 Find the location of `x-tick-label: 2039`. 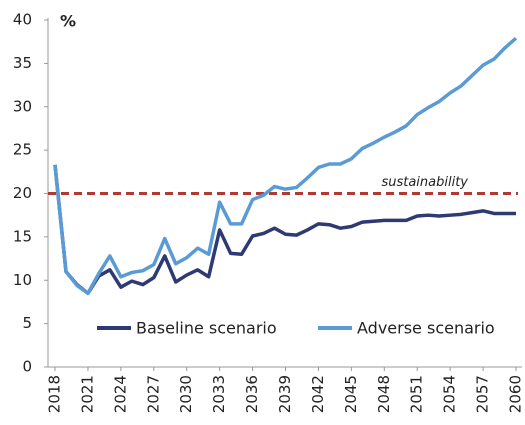

x-tick-label: 2039 is located at coordinates (285, 394).